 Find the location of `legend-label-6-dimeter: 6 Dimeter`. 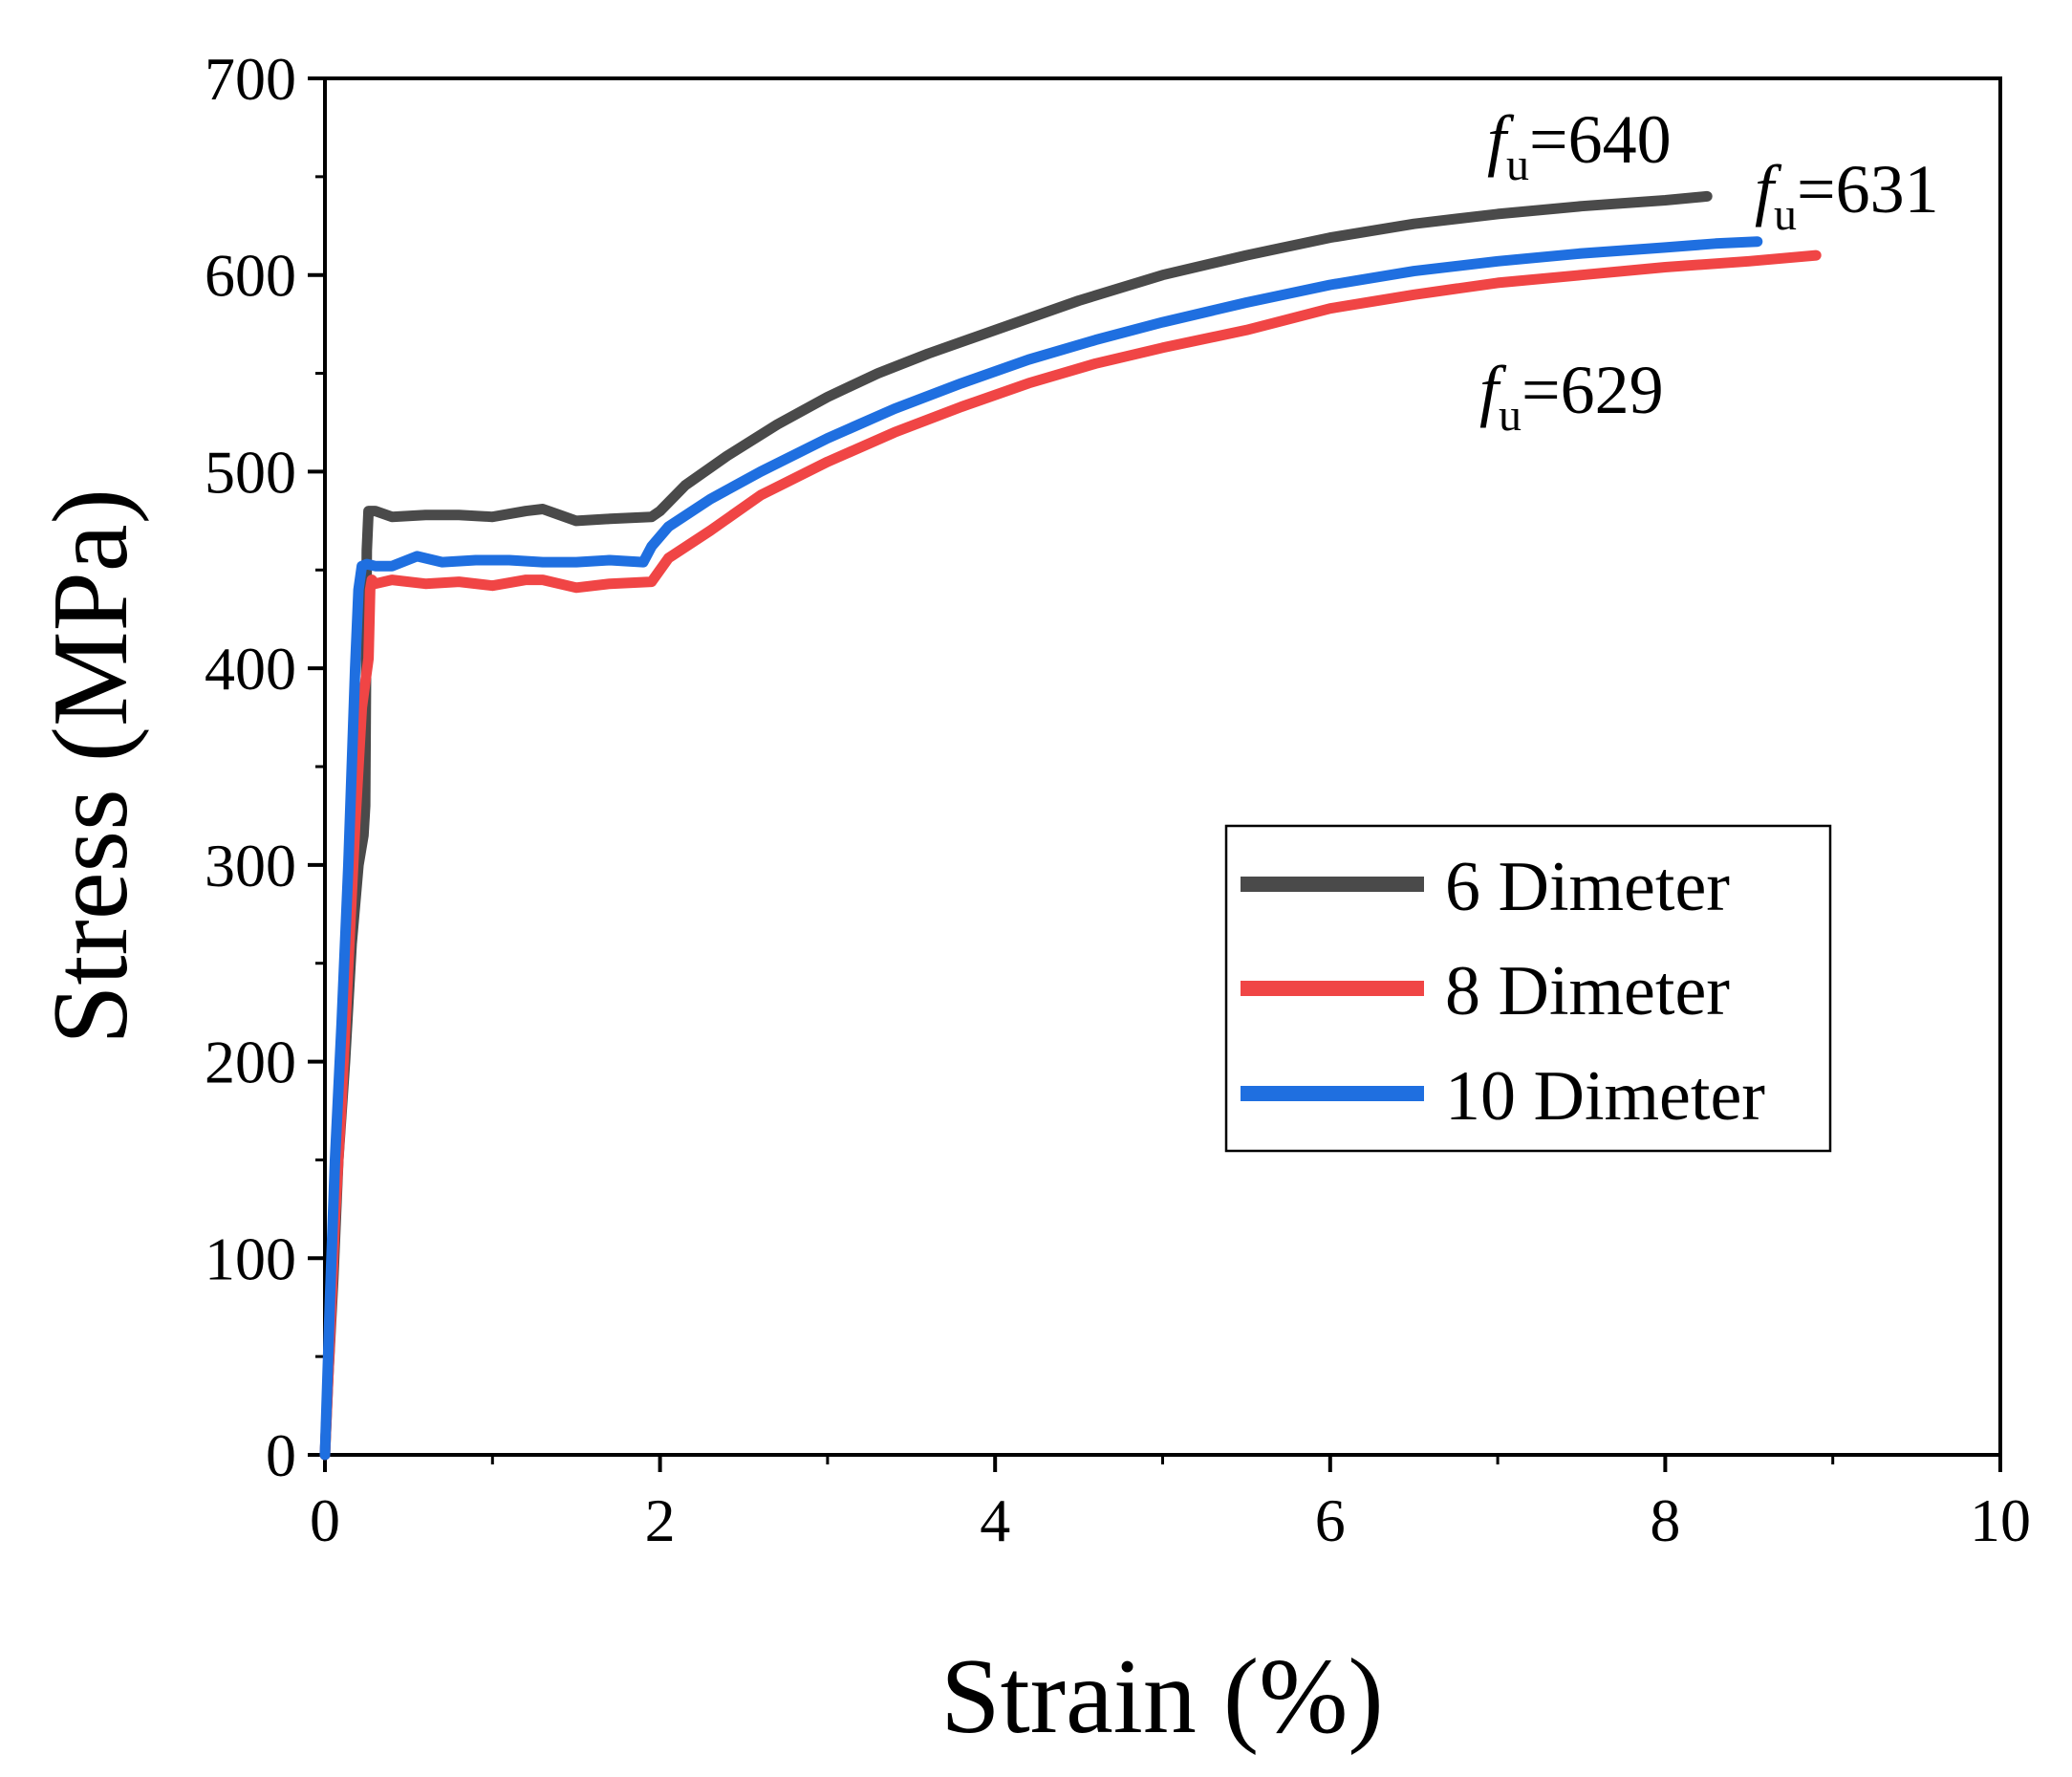

legend-label-6-dimeter: 6 Dimeter is located at coordinates (1587, 887).